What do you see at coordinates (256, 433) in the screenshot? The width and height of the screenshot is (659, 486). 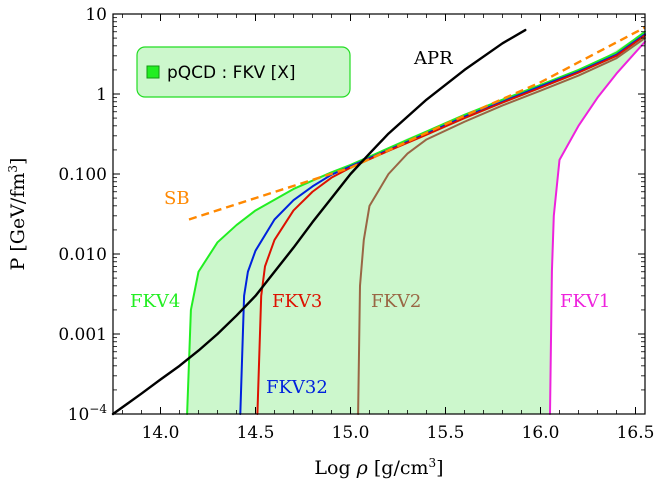 I see `x-tick-label: 14.5` at bounding box center [256, 433].